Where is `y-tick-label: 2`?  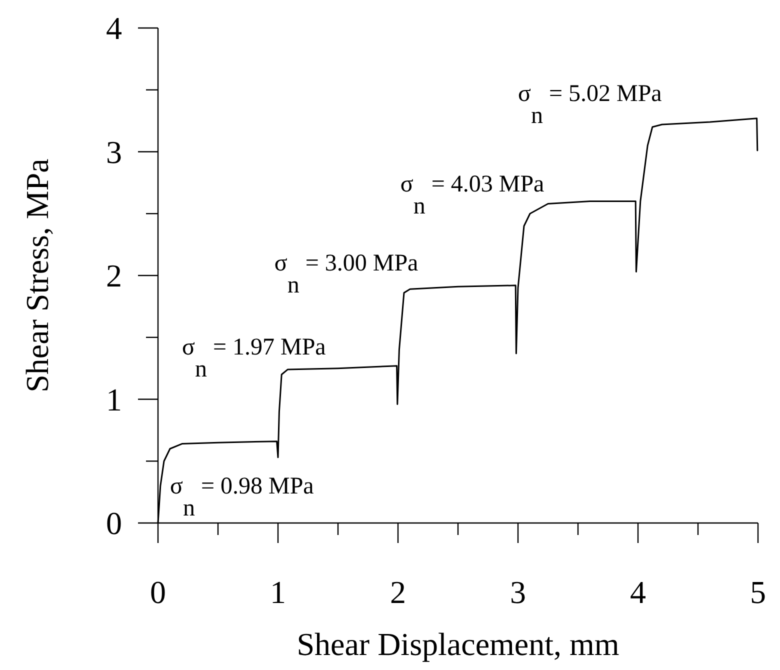
y-tick-label: 2 is located at coordinates (114, 276).